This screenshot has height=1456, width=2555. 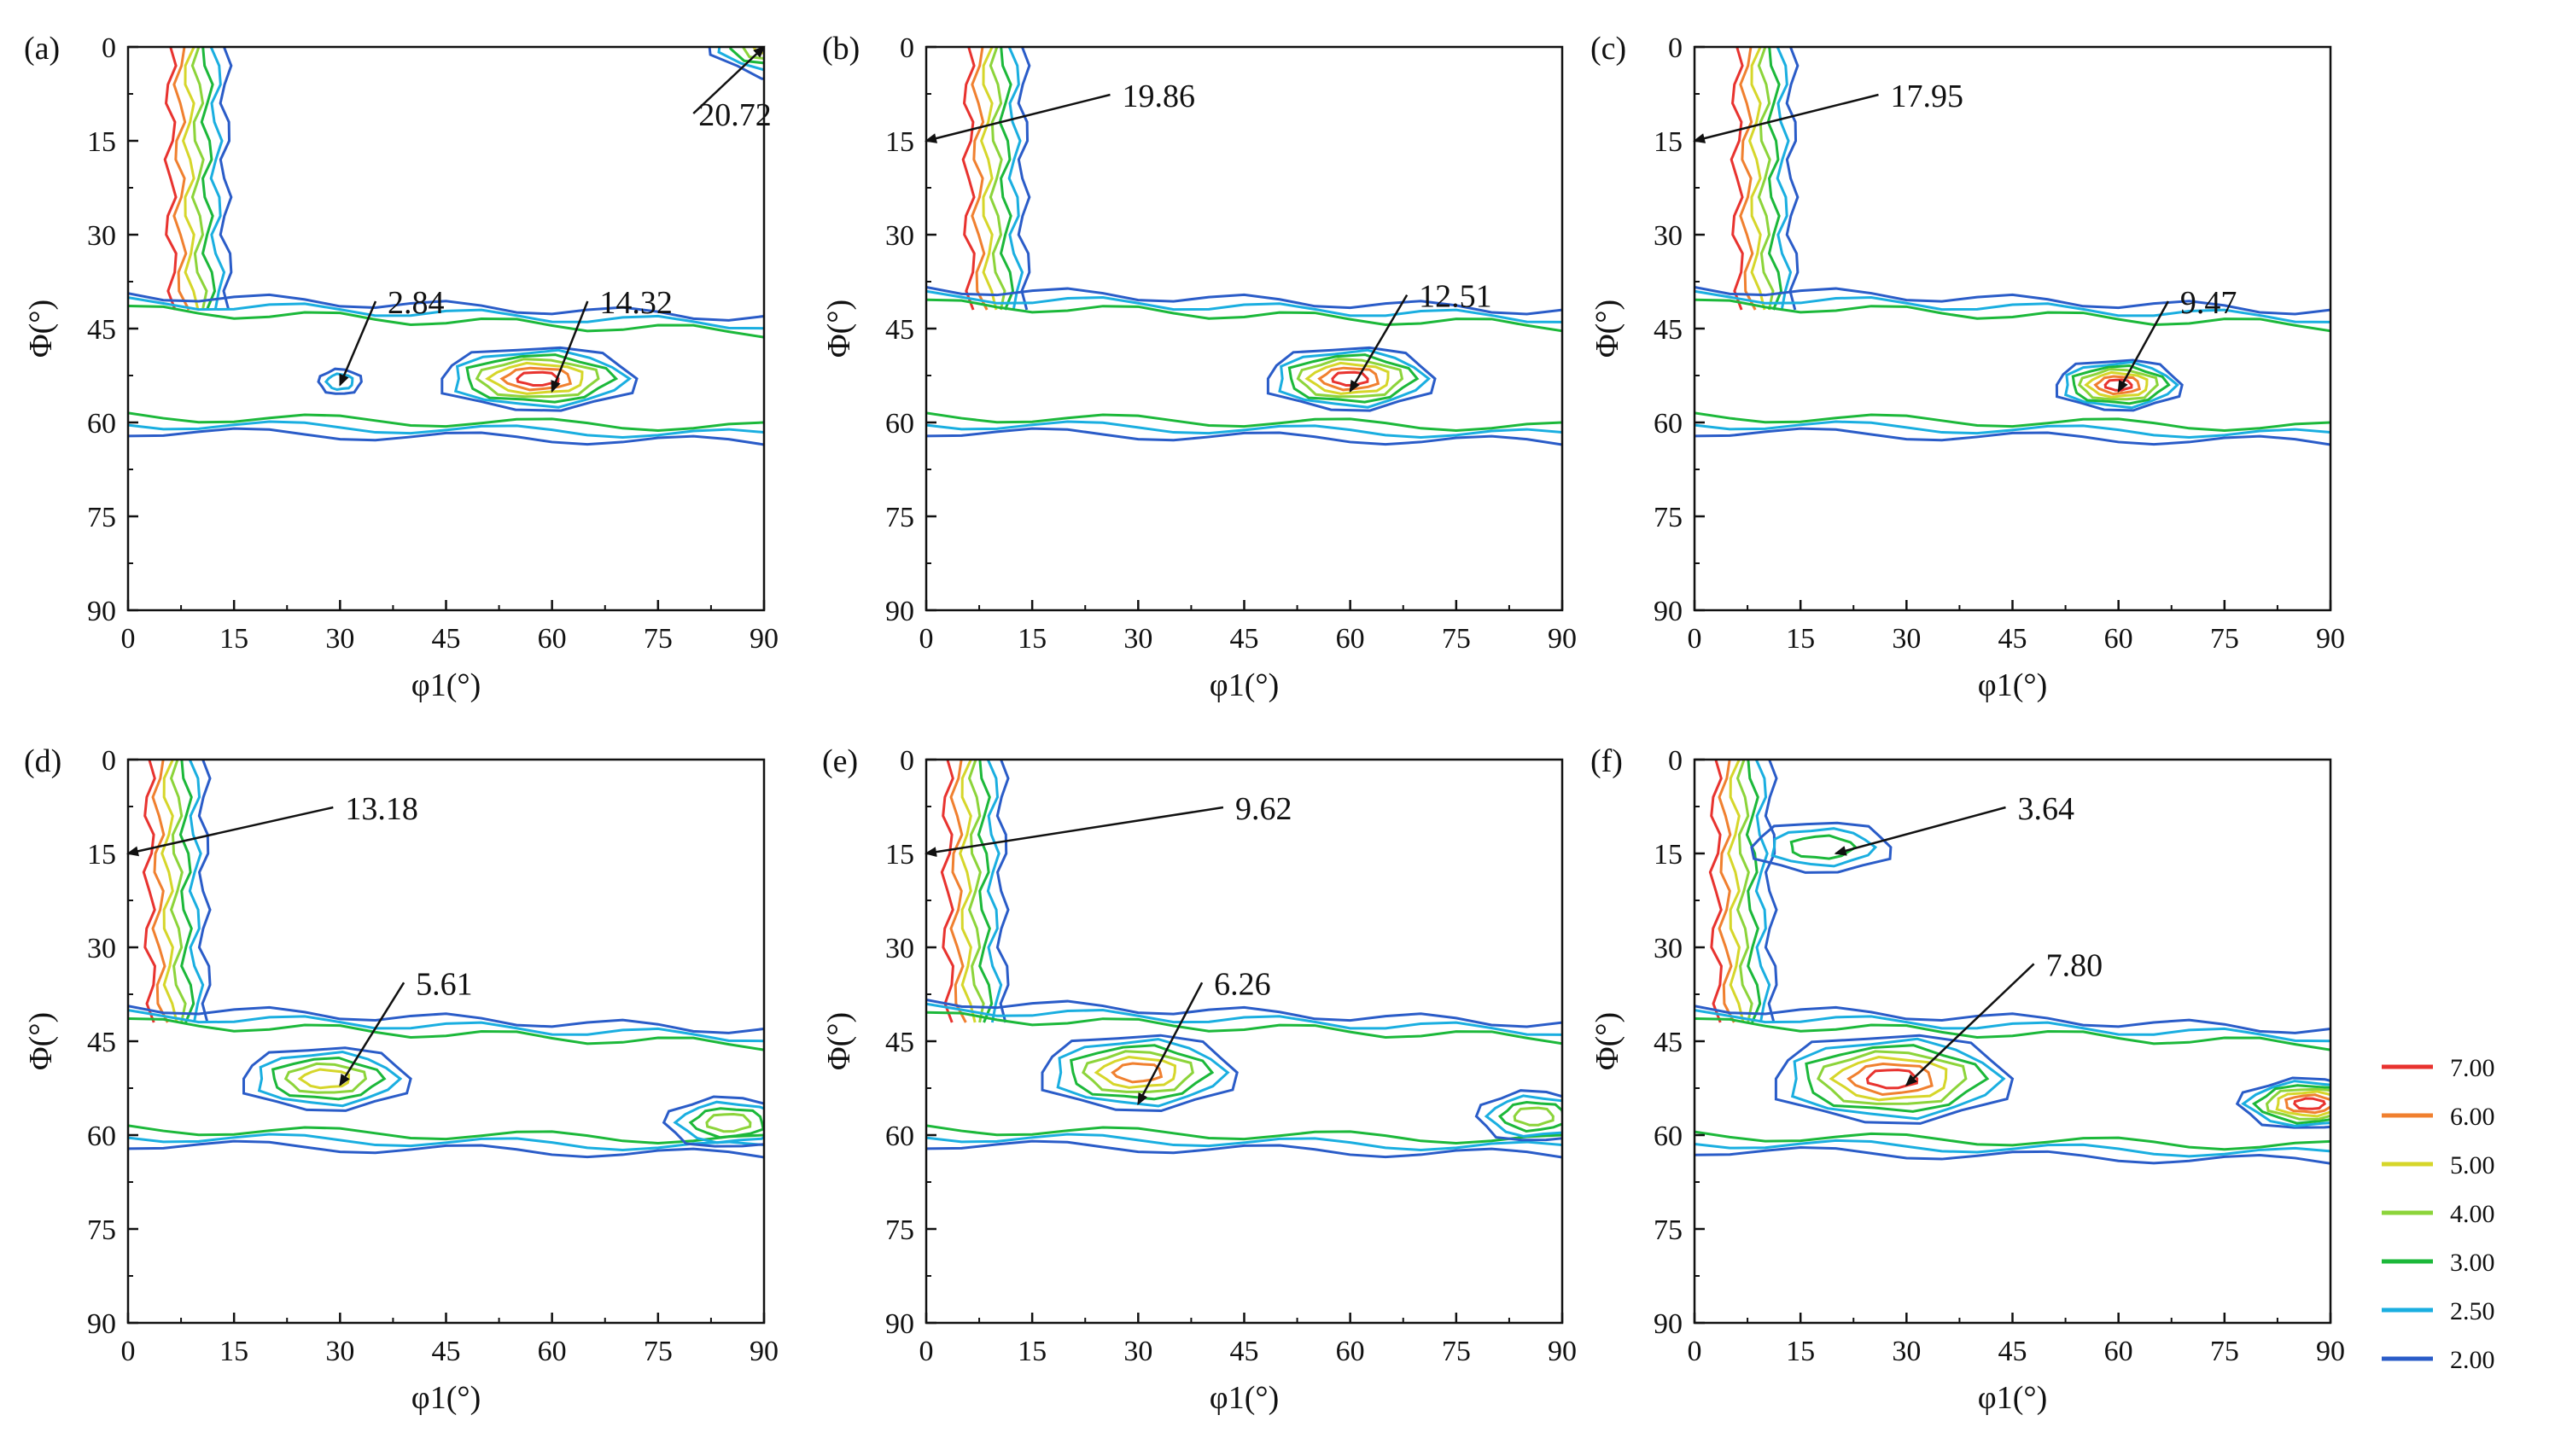 I want to click on y-tick-label: 75, so click(x=1668, y=517).